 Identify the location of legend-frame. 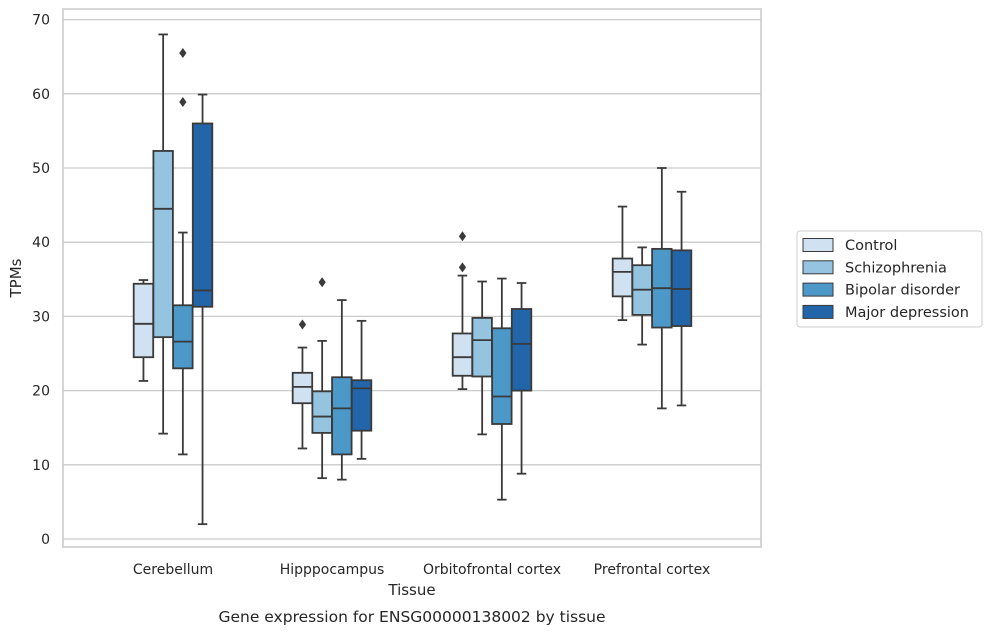
(889, 279).